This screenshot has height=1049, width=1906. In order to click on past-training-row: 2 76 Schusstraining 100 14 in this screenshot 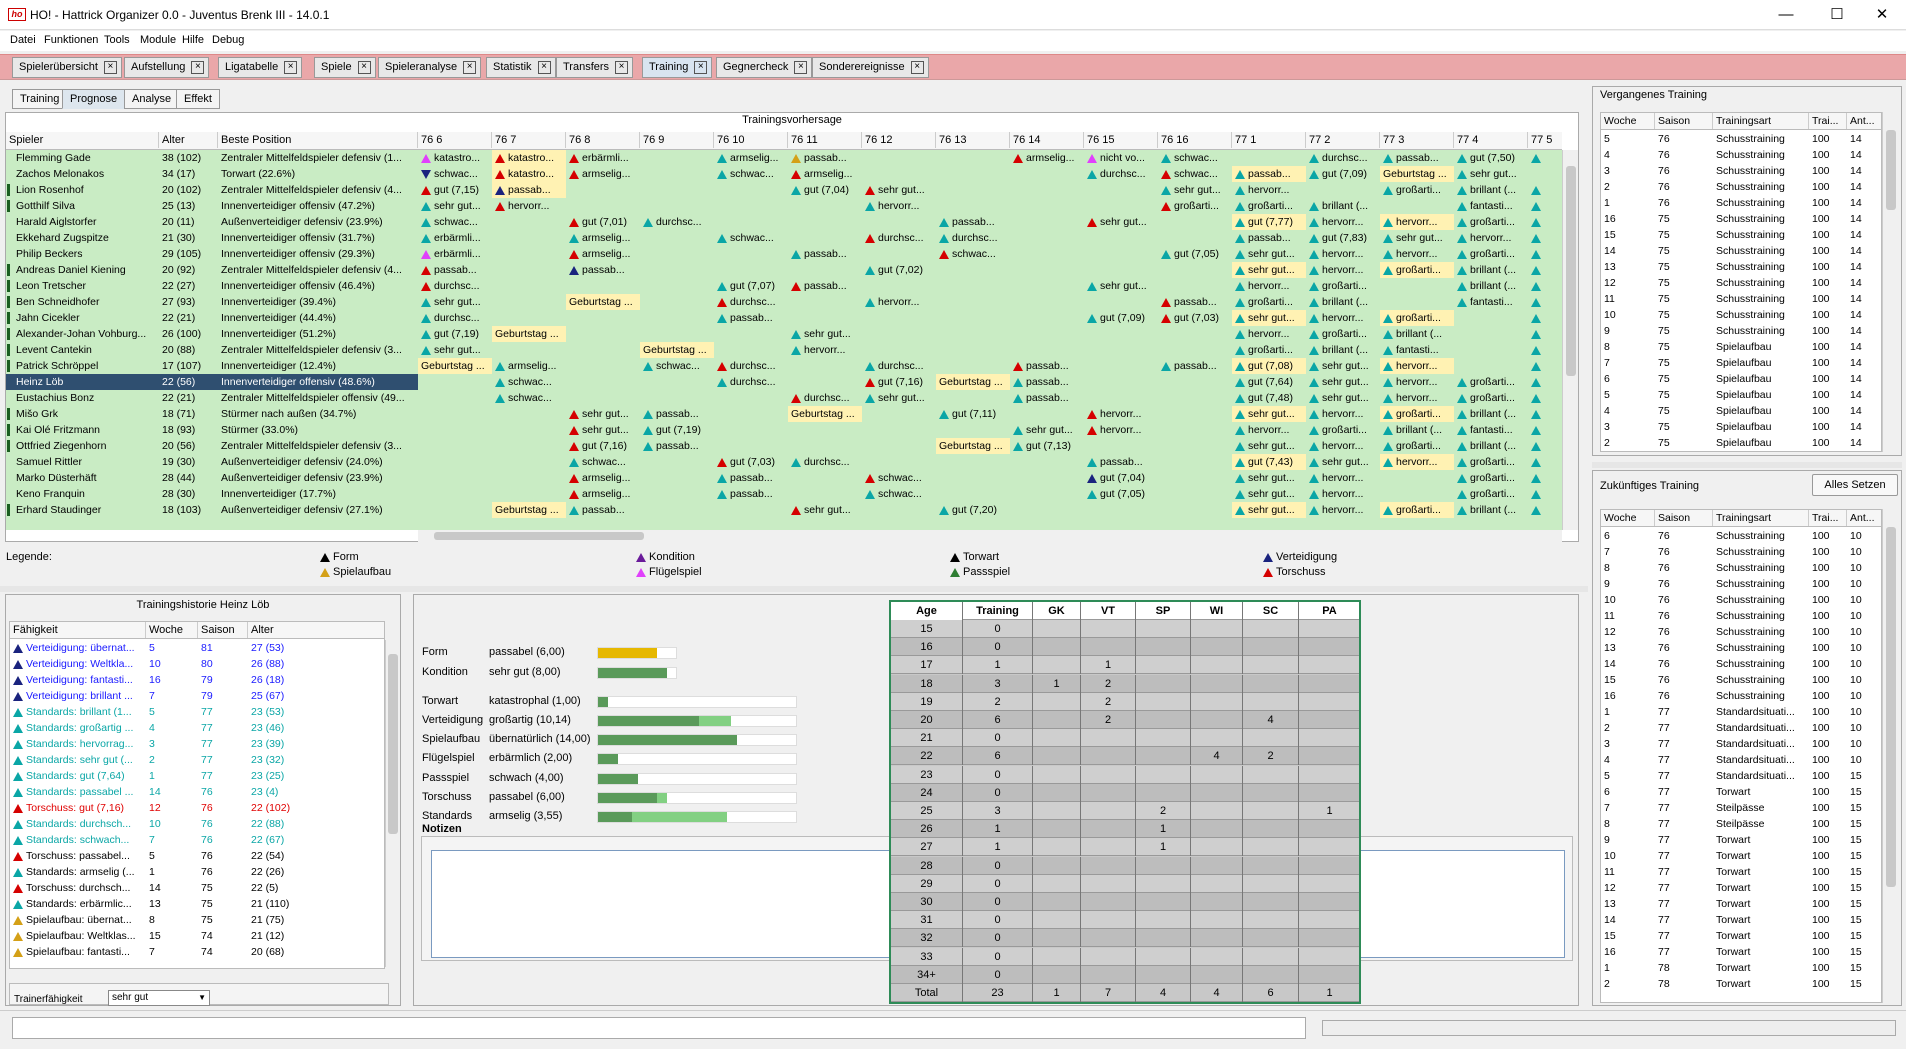, I will do `click(1741, 187)`.